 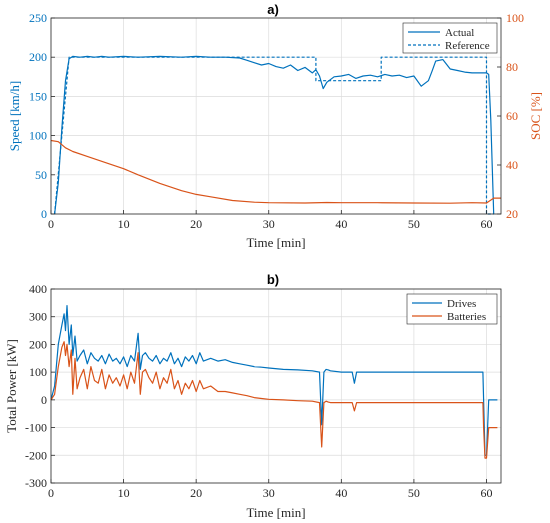 What do you see at coordinates (461, 304) in the screenshot?
I see `legend-label-drives: Drives` at bounding box center [461, 304].